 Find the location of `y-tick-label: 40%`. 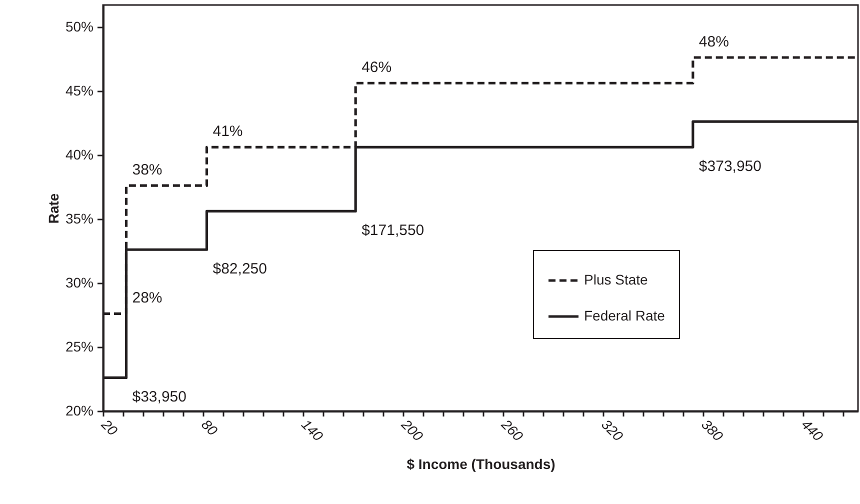

y-tick-label: 40% is located at coordinates (79, 154).